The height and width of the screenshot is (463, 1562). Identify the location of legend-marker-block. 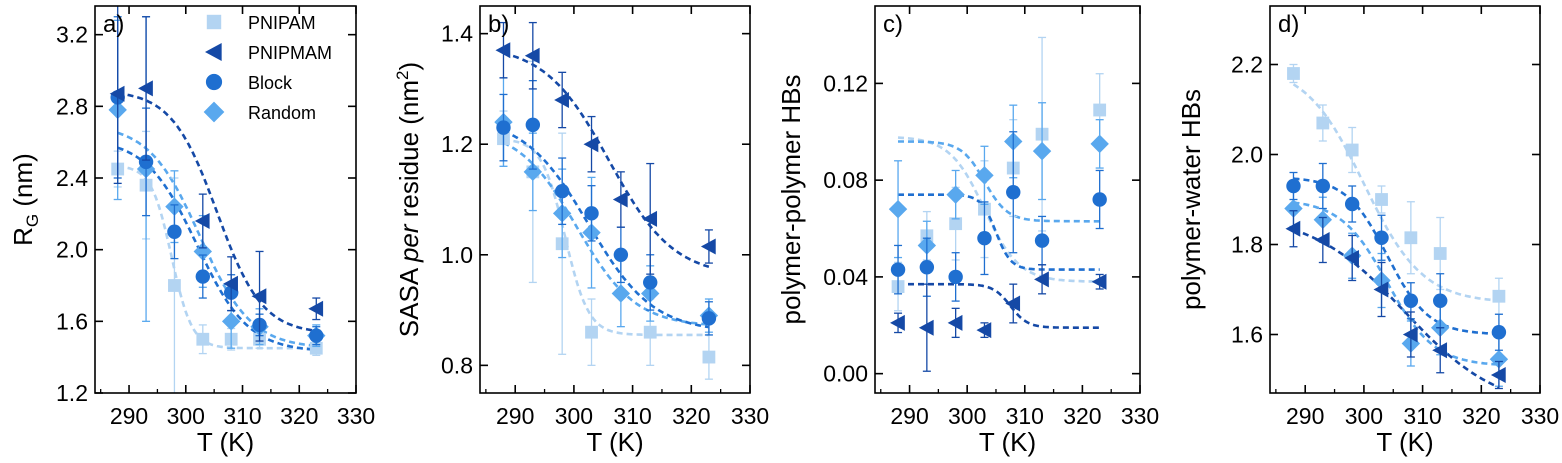
(214, 82).